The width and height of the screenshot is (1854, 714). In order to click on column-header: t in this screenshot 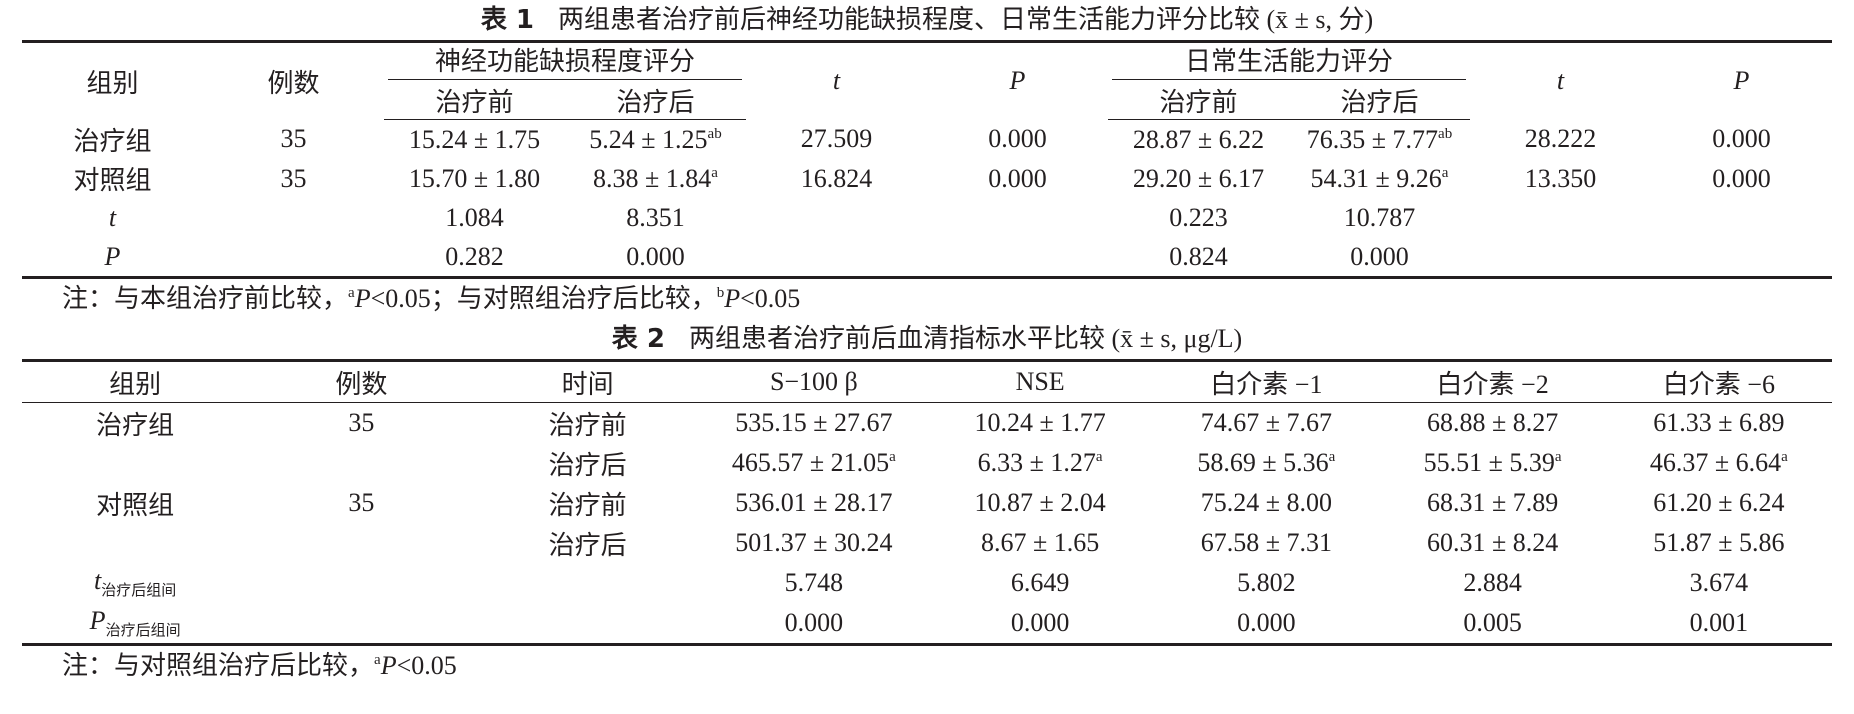, I will do `click(1560, 80)`.